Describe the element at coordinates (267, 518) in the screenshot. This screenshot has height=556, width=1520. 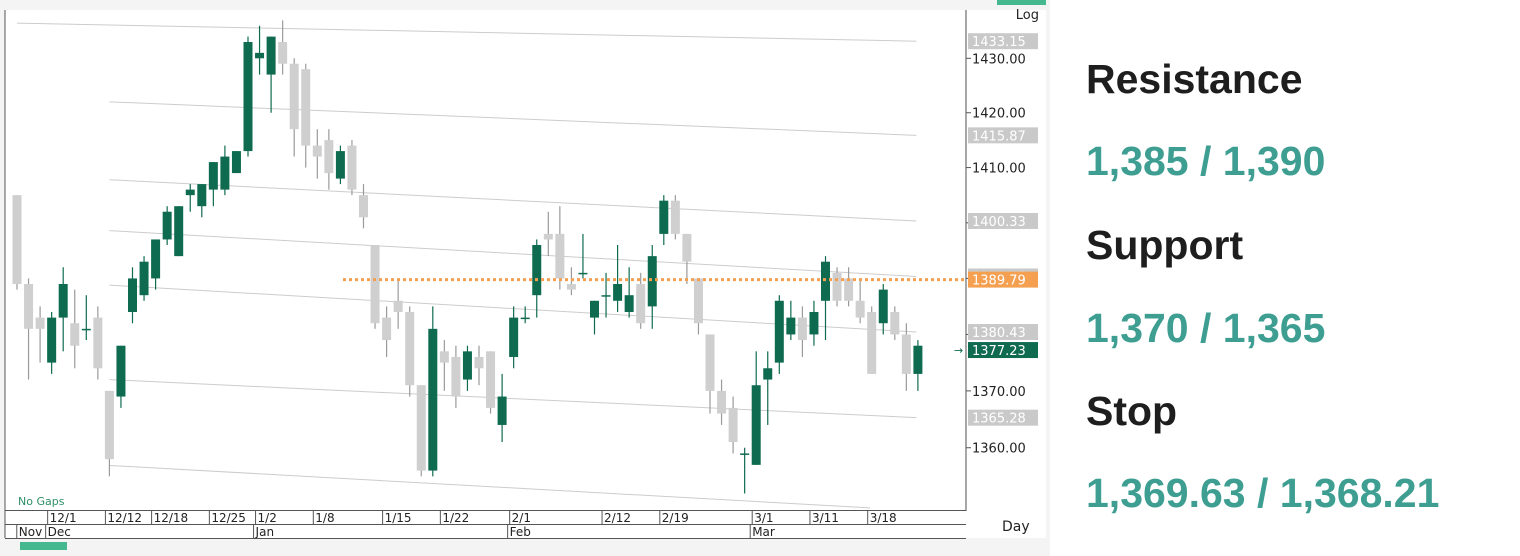
I see `date-tick-label: 1/2` at that location.